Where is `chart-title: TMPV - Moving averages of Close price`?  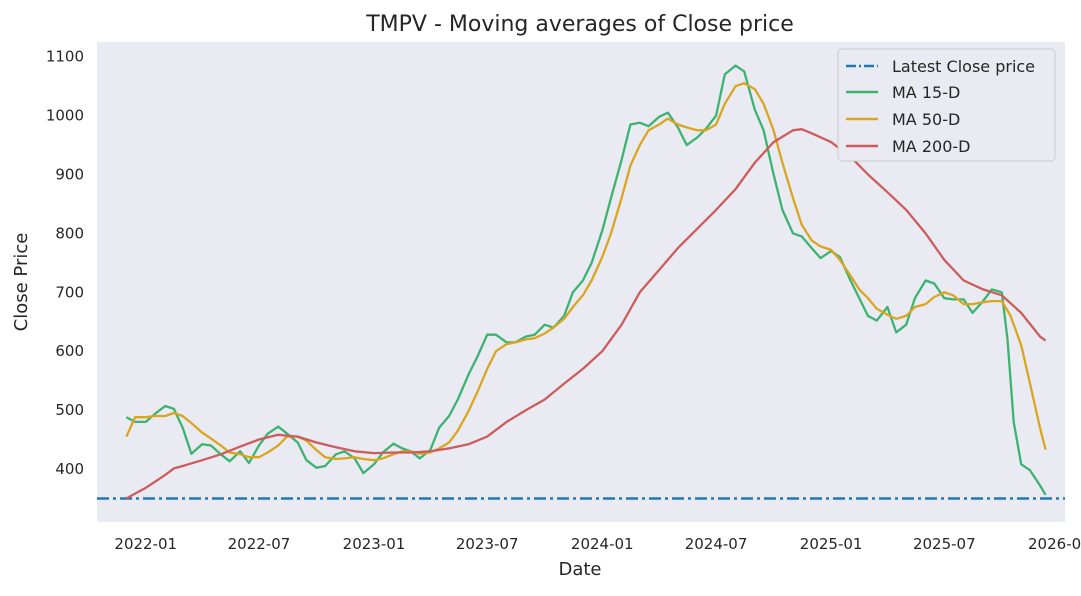
chart-title: TMPV - Moving averages of Close price is located at coordinates (579, 24).